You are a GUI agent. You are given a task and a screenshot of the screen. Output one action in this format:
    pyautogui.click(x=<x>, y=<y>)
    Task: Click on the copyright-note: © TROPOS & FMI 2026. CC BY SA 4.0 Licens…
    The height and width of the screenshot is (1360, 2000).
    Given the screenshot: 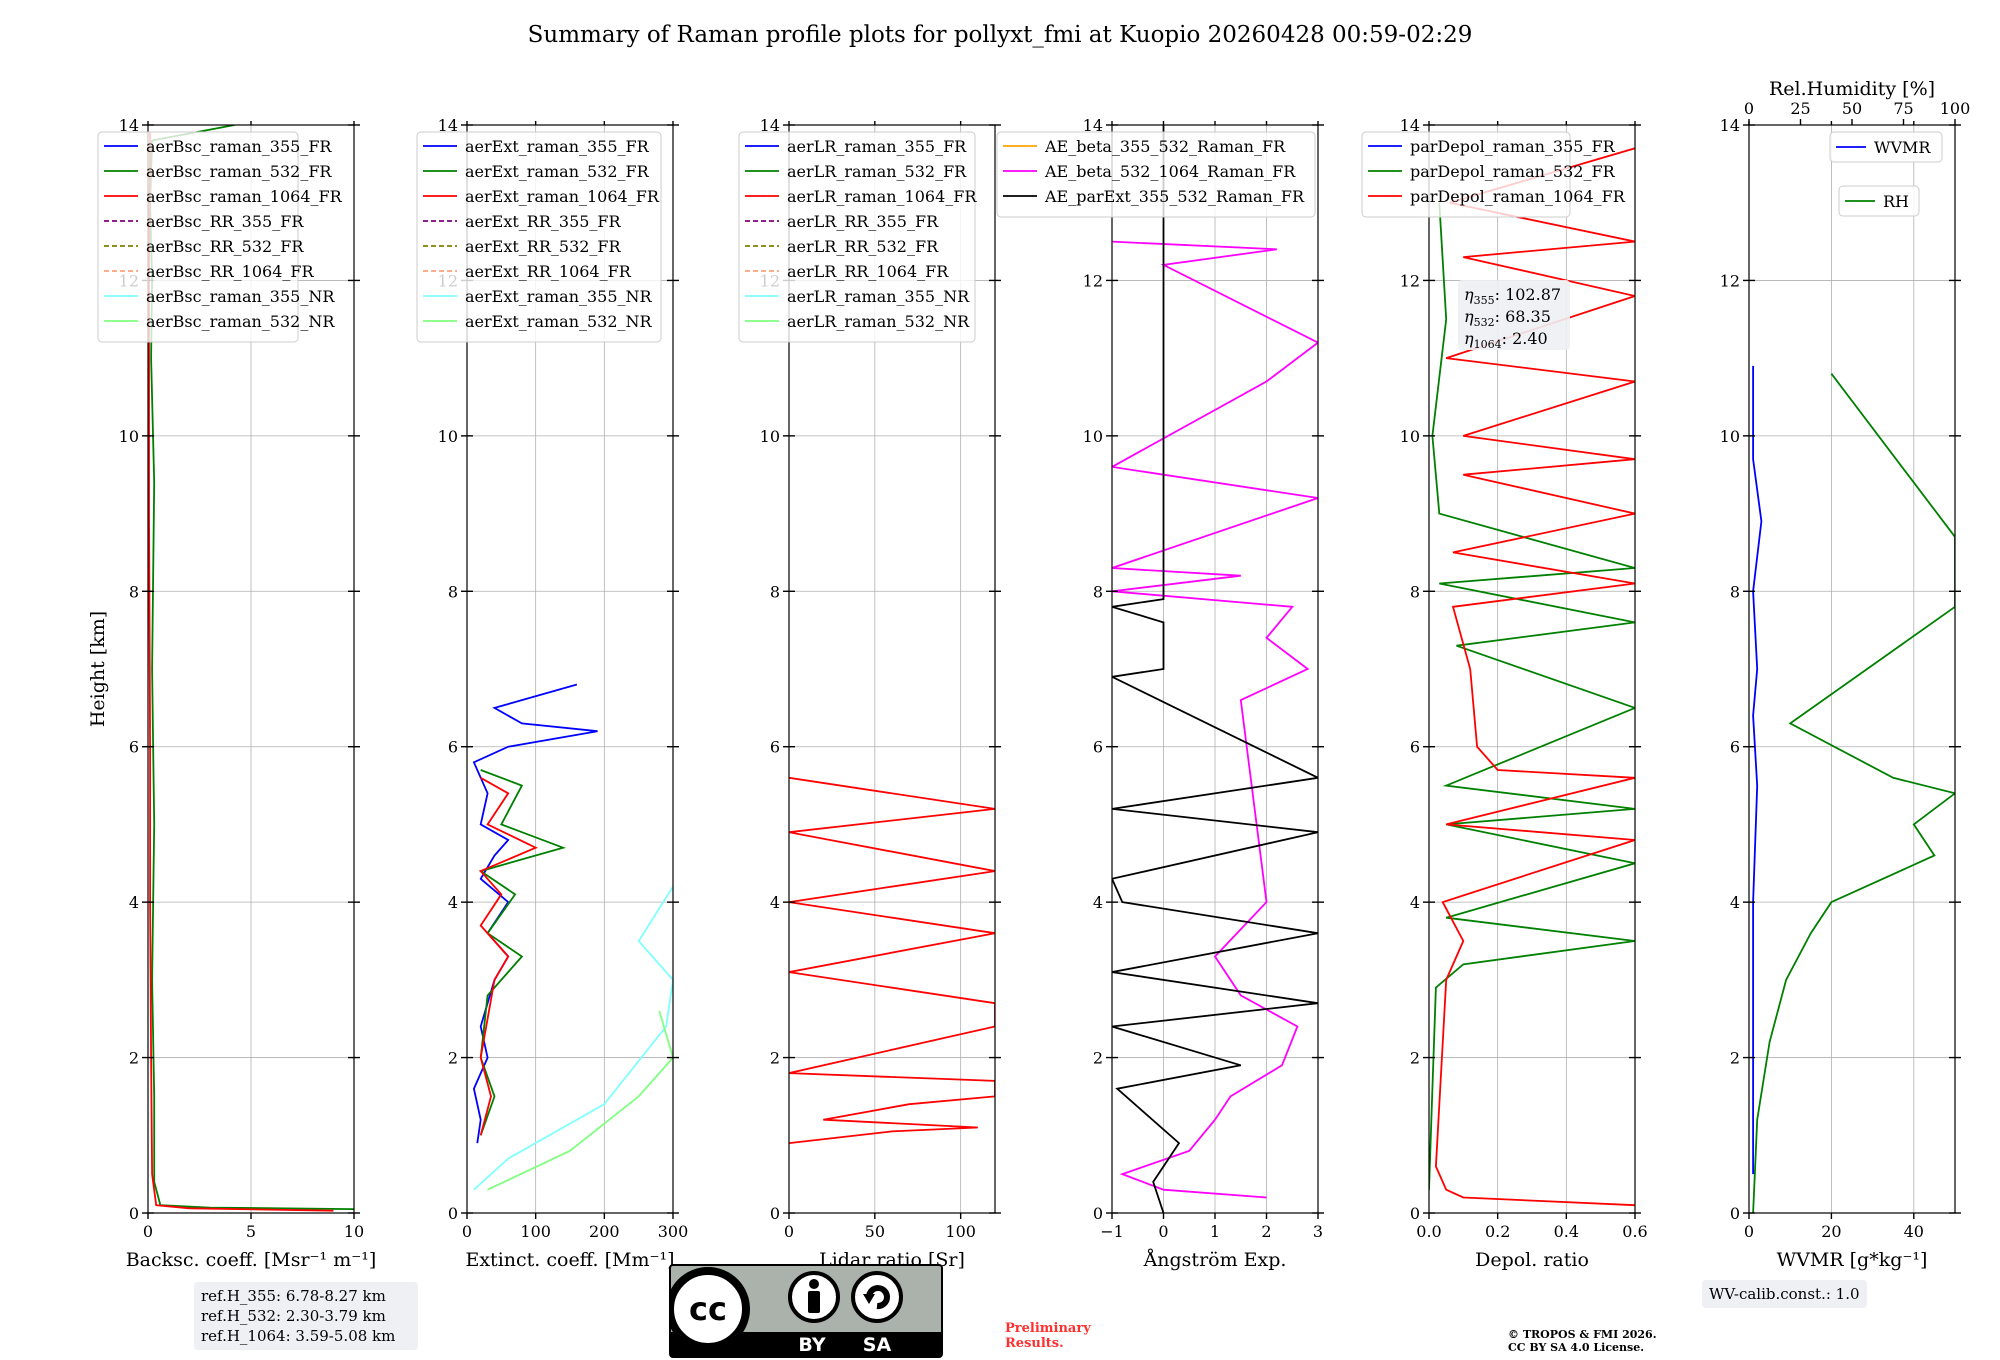 What is the action you would take?
    pyautogui.click(x=1582, y=1341)
    